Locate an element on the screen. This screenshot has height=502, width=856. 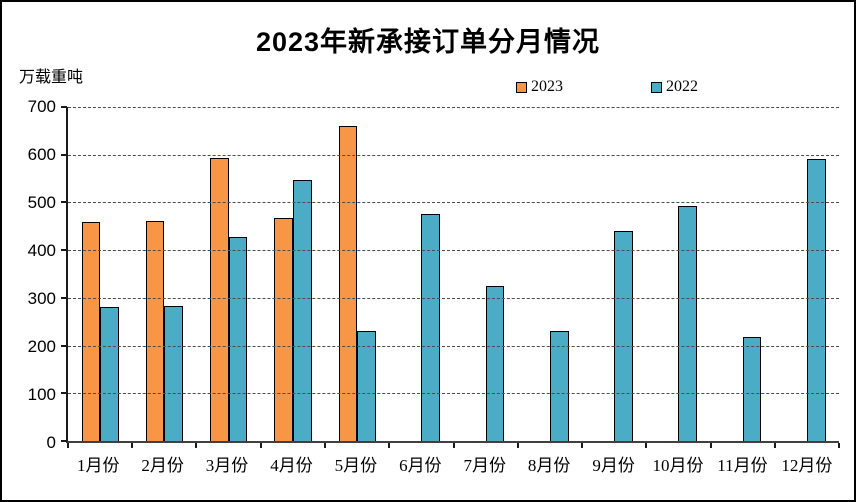
bar-2022-2月份 is located at coordinates (173, 373).